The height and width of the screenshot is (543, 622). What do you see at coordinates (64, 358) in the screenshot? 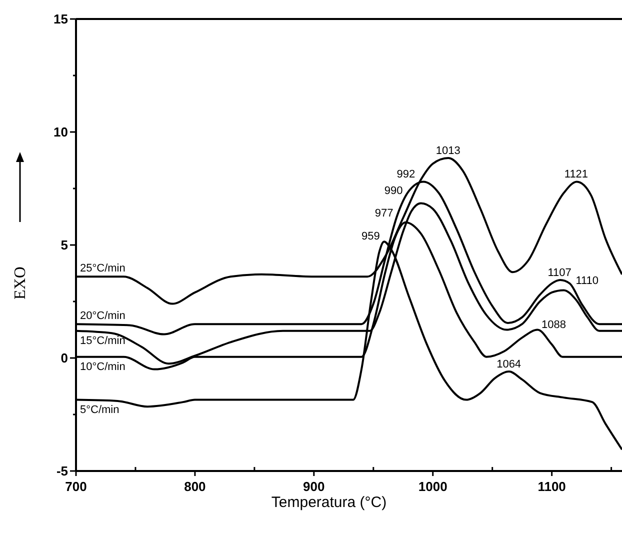
I see `y-tick-label: 0` at bounding box center [64, 358].